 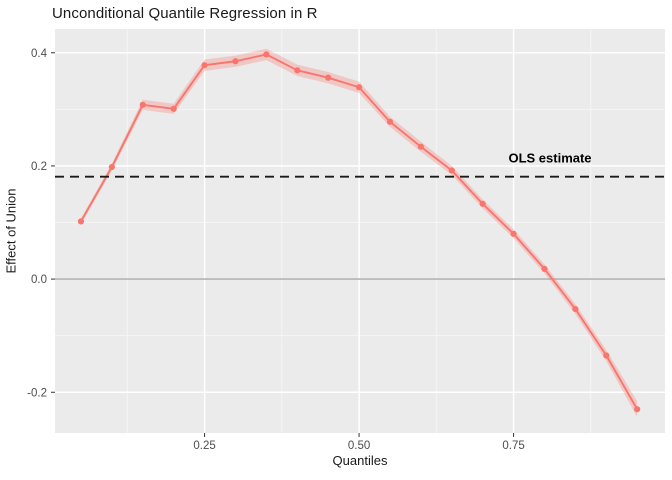 What do you see at coordinates (513, 446) in the screenshot?
I see `x-tick-label: 0.75` at bounding box center [513, 446].